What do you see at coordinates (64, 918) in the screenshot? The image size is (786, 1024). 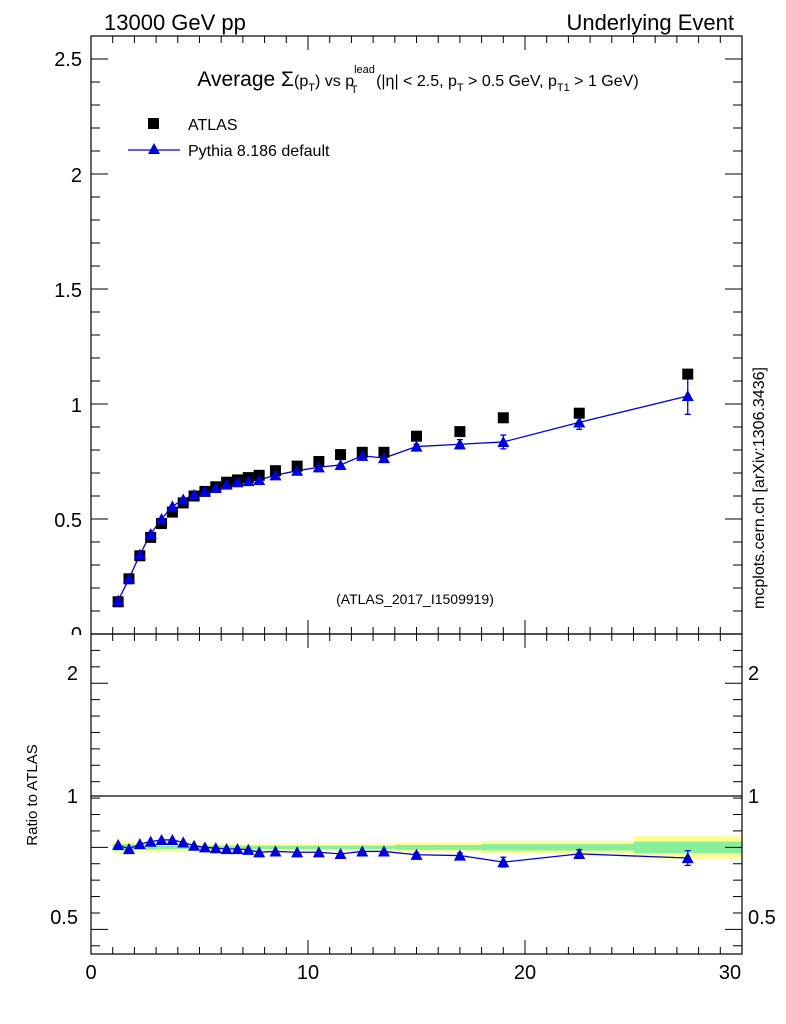 I see `ratio-y-tick-label: 0.5` at bounding box center [64, 918].